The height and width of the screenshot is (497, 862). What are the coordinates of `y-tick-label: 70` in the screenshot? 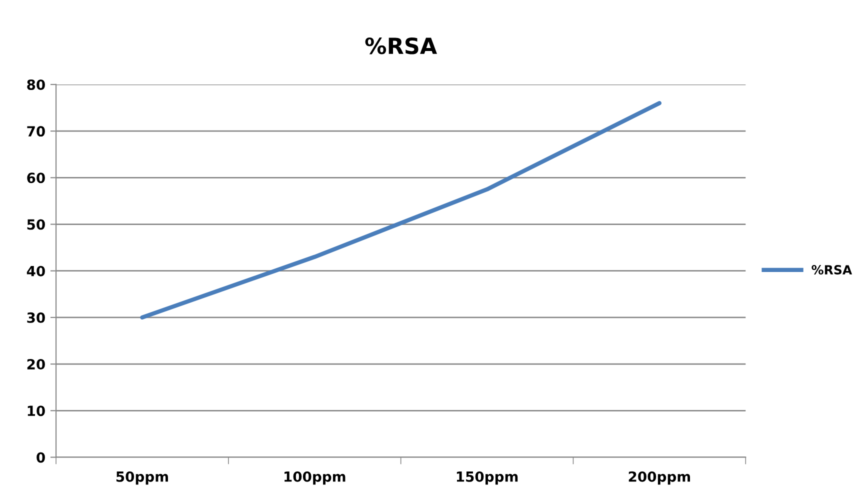 It's located at (36, 131).